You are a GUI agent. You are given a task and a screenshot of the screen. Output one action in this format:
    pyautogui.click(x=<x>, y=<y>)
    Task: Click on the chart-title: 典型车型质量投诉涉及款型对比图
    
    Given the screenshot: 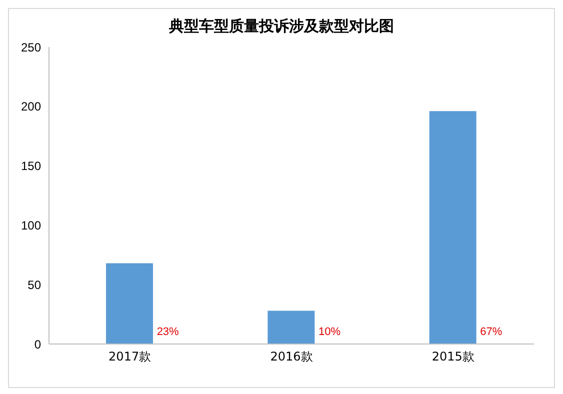 What is the action you would take?
    pyautogui.click(x=281, y=27)
    